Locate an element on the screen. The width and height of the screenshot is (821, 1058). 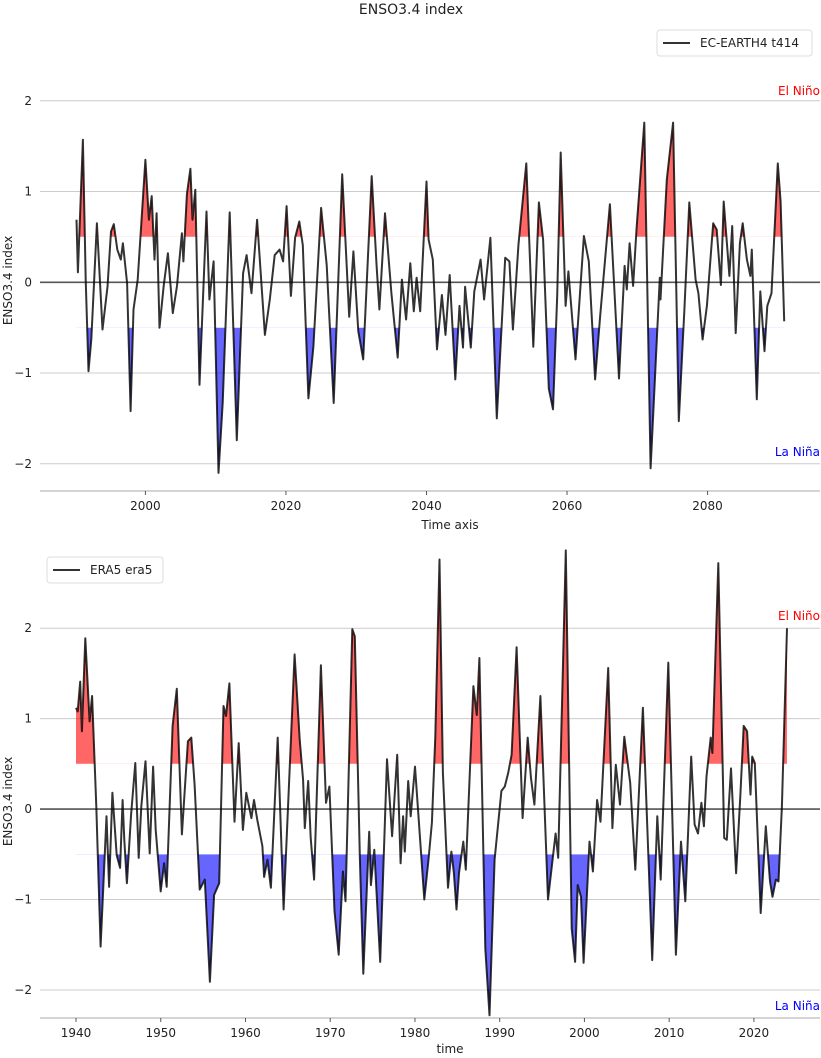
legend: EC-EARTH4 t414 is located at coordinates (734, 43).